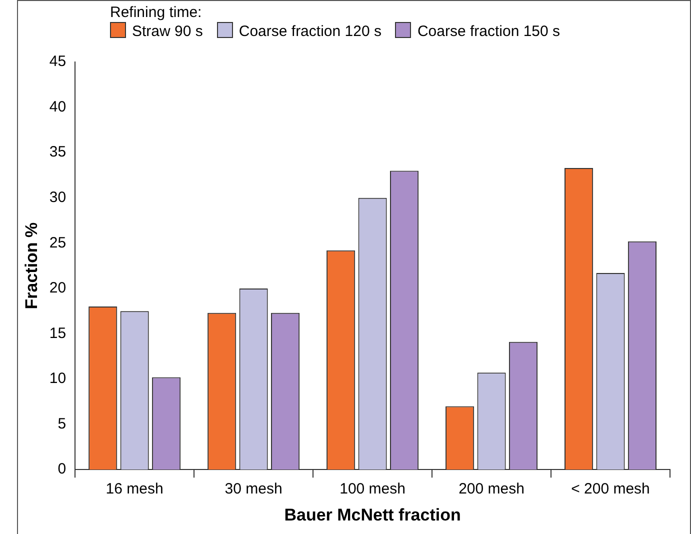 This screenshot has height=534, width=691. Describe the element at coordinates (57, 61) in the screenshot. I see `y-tick-label: 45` at that location.